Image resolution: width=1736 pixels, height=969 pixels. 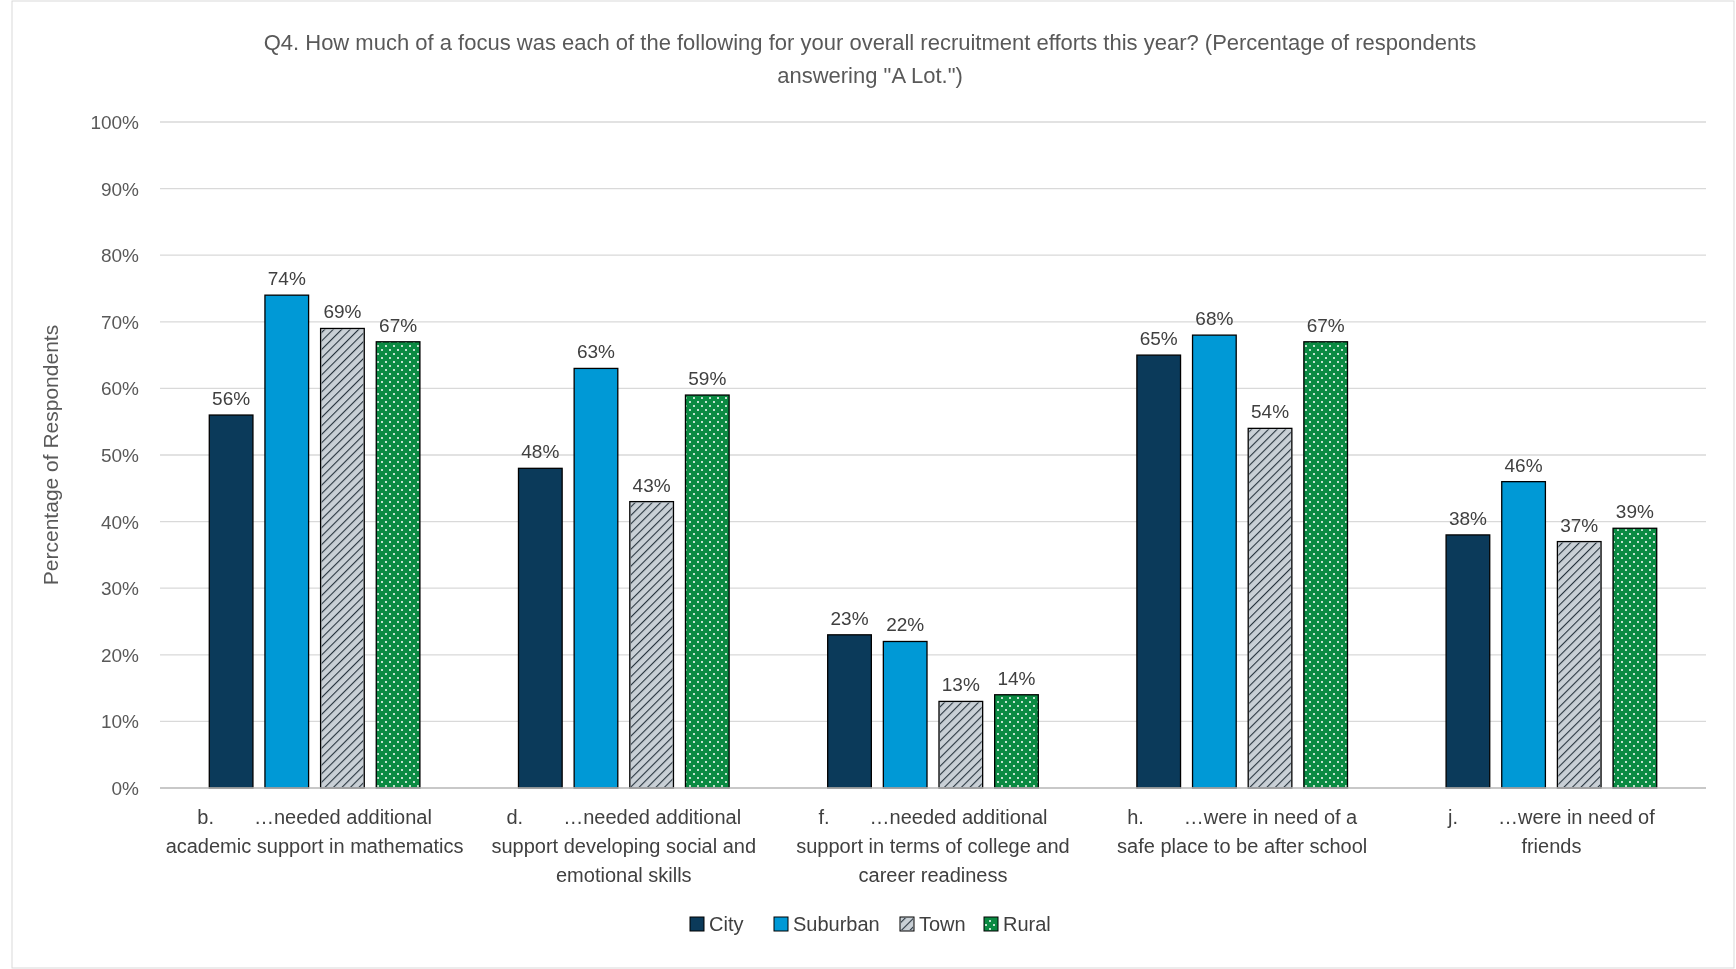 What do you see at coordinates (50, 455) in the screenshot?
I see `y-axis-title: Percentage of Respondents` at bounding box center [50, 455].